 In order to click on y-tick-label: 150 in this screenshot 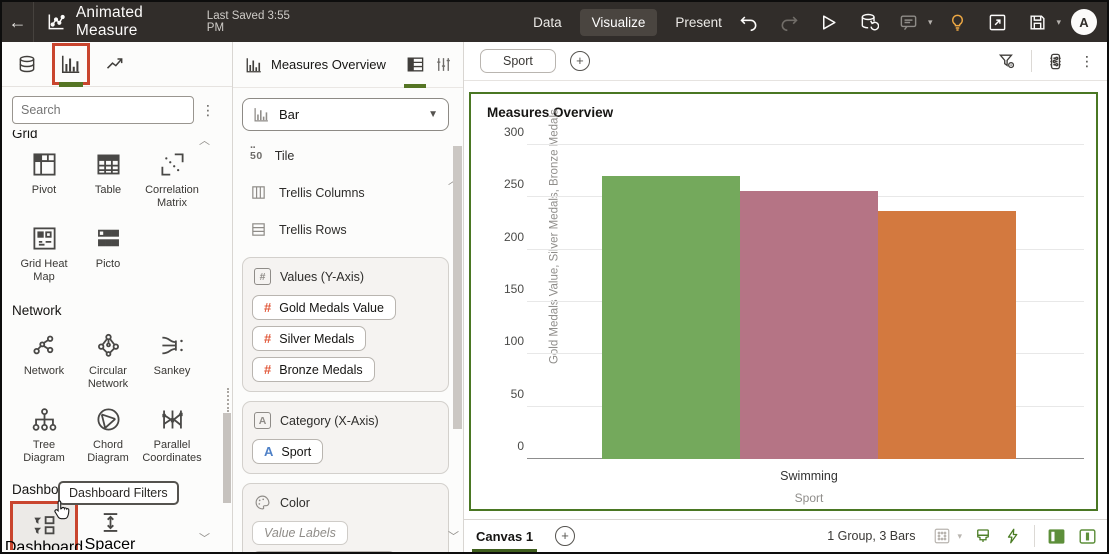, I will do `click(513, 289)`.